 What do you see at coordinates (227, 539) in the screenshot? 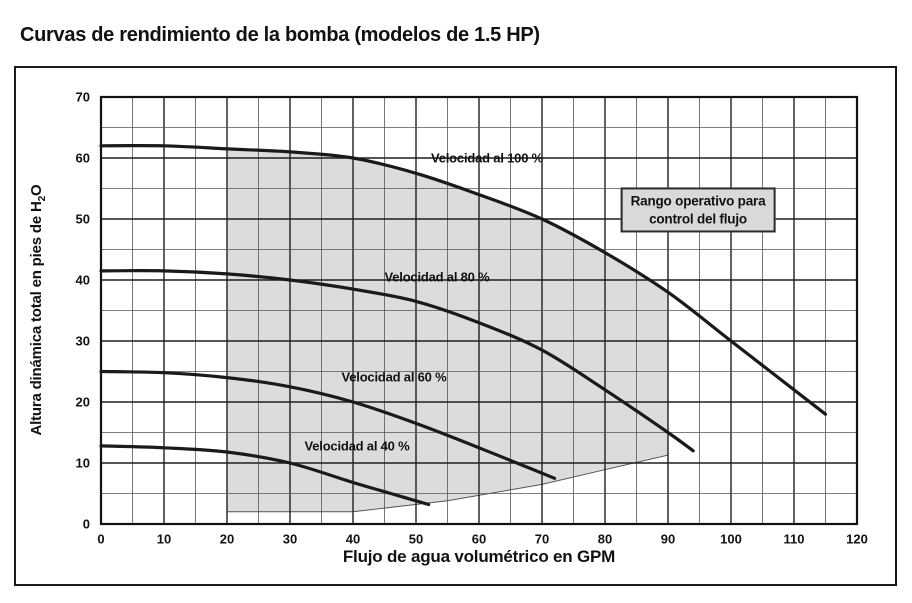
I see `x-tick-label: 20` at bounding box center [227, 539].